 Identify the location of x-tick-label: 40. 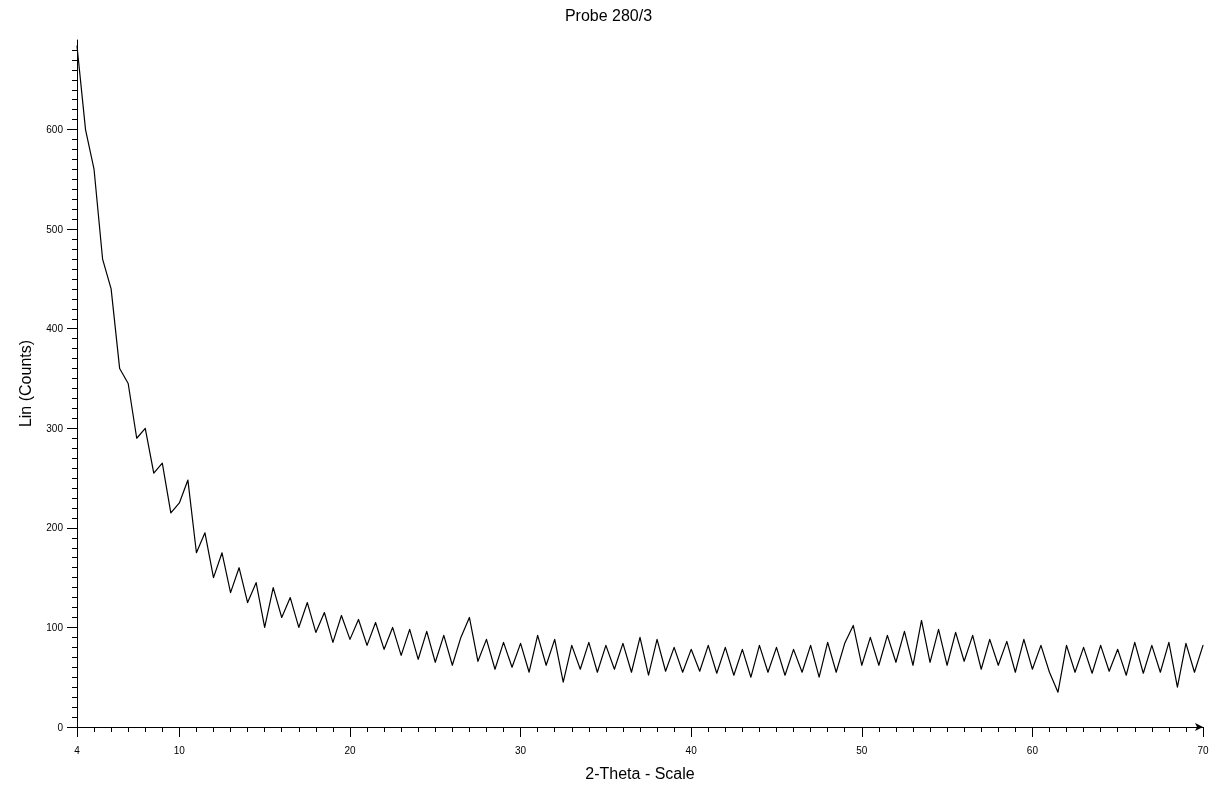
(691, 750).